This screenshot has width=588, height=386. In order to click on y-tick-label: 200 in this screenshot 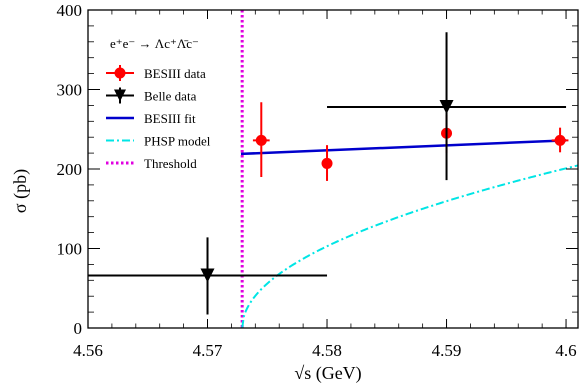, I will do `click(70, 169)`.